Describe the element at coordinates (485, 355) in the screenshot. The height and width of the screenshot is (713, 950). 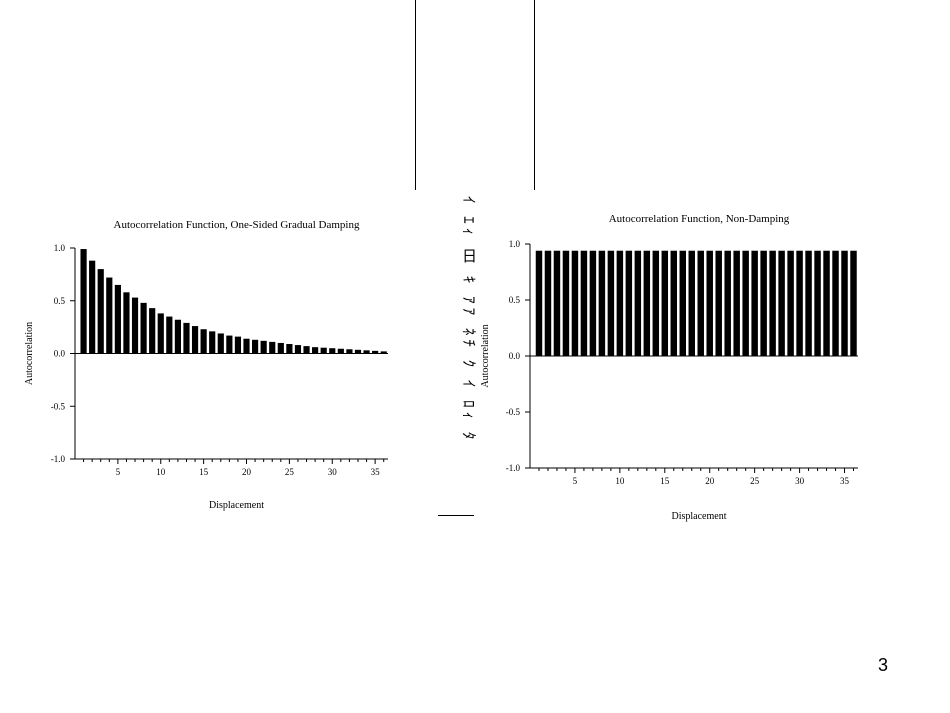
I see `y-axis-label: Autocorrelation` at that location.